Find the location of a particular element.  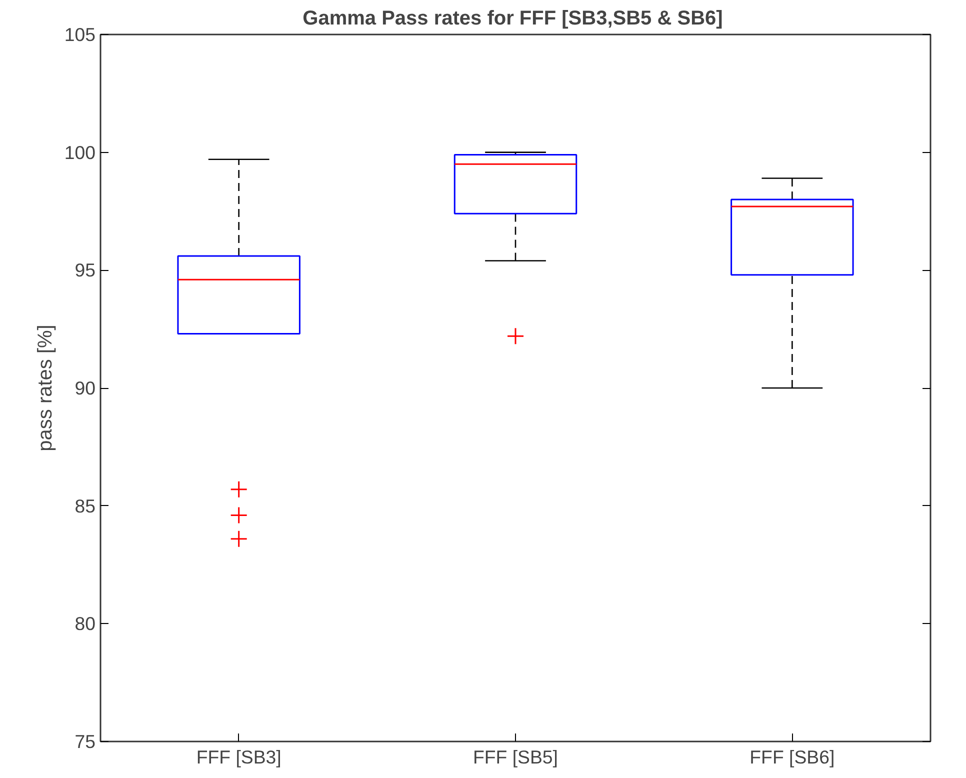

y-tick-label: 85 is located at coordinates (85, 505).